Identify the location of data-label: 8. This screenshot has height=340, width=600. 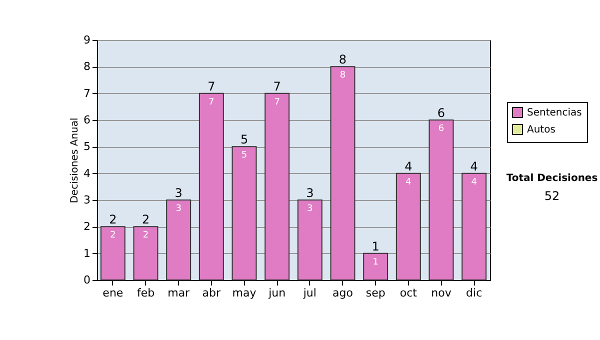
(343, 75).